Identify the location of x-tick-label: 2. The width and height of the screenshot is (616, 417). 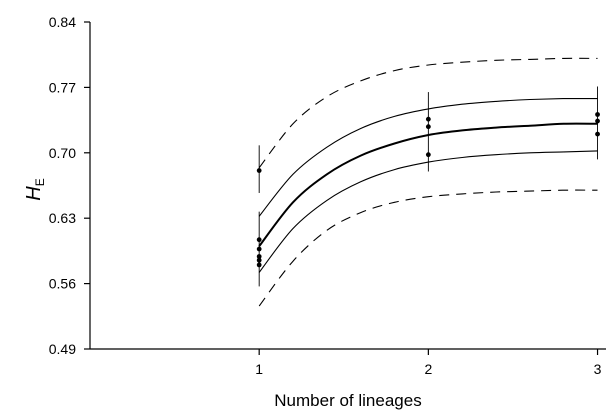
(428, 369).